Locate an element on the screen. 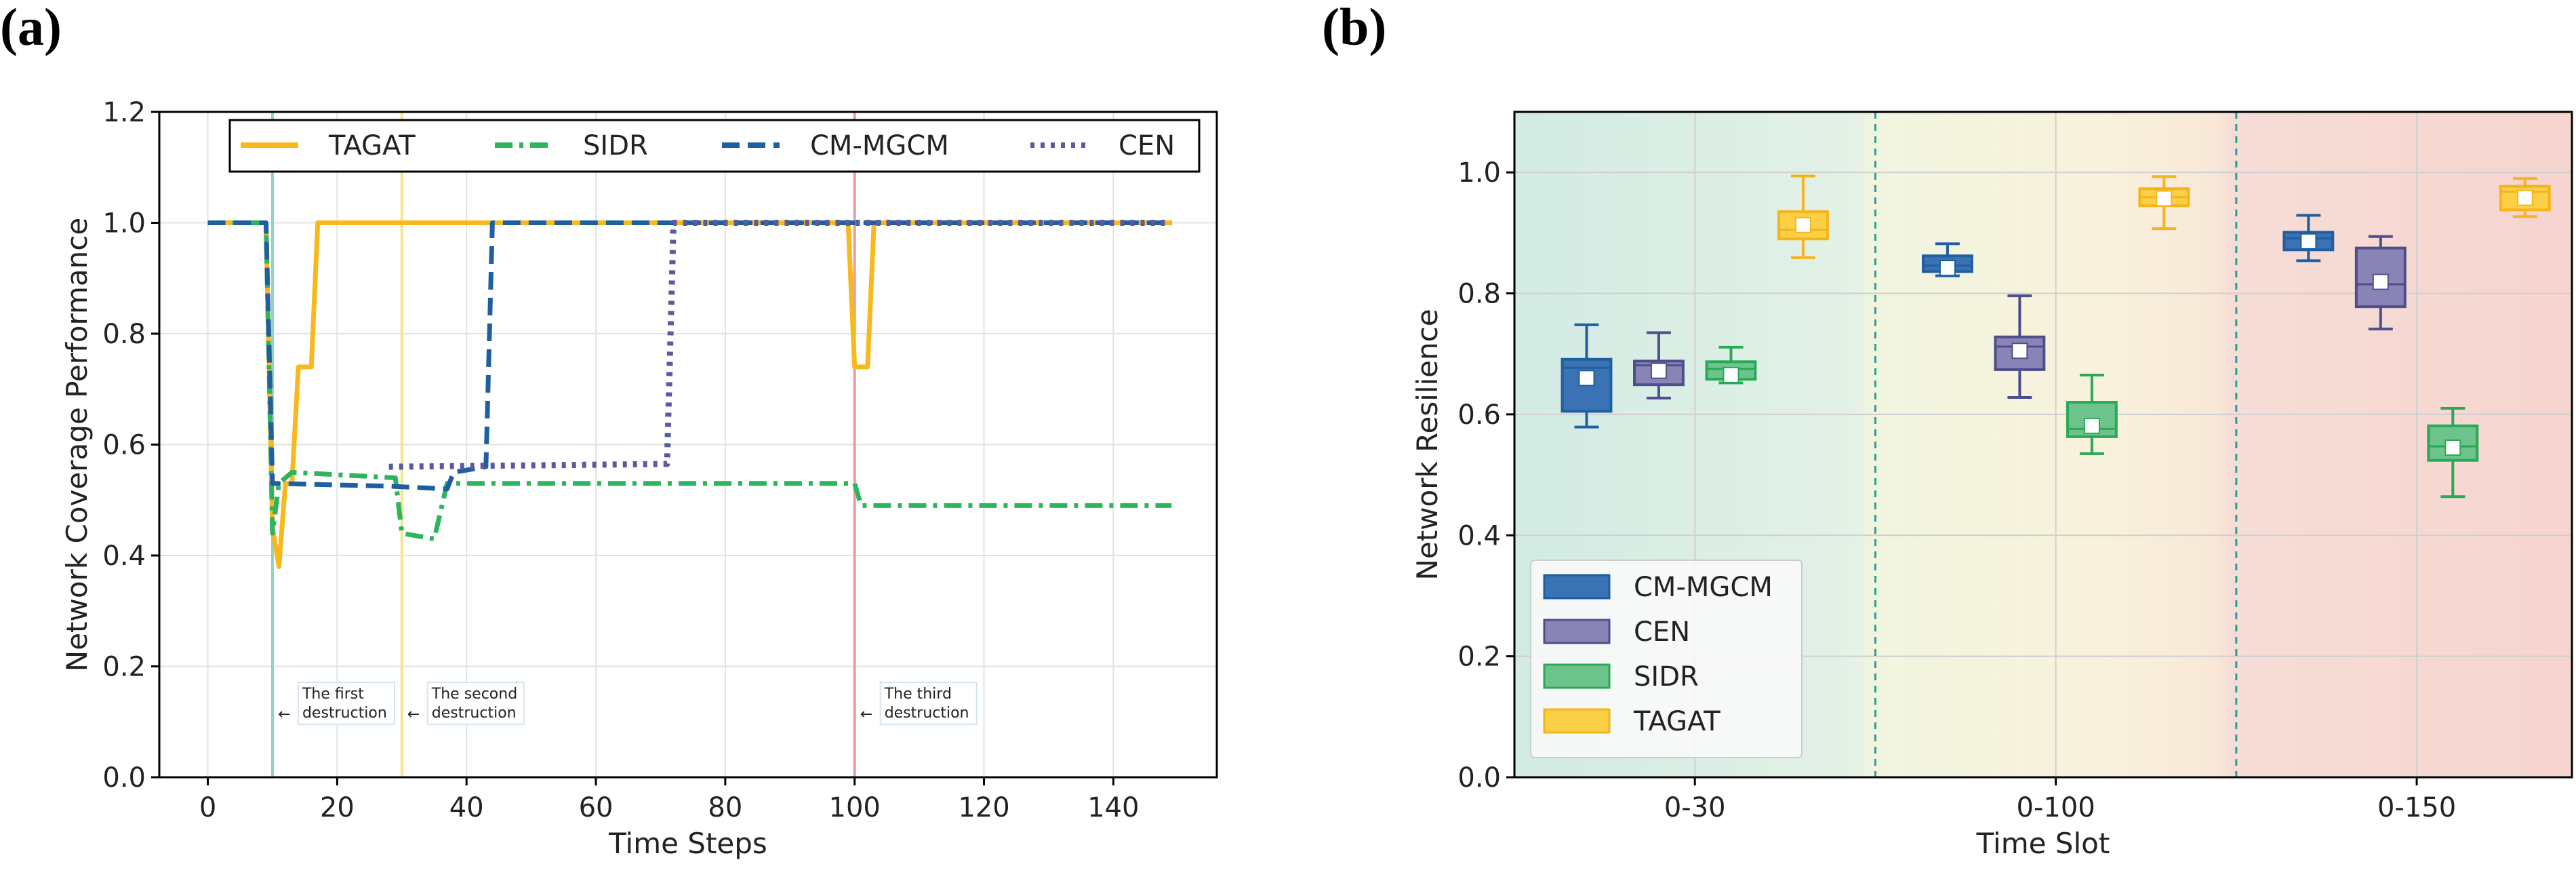 The image size is (2576, 879). x-tick-label: 60 is located at coordinates (596, 807).